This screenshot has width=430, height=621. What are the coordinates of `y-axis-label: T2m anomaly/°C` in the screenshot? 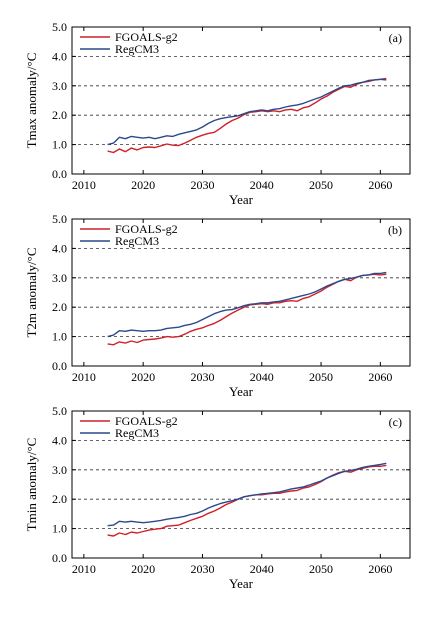 It's located at (31, 292).